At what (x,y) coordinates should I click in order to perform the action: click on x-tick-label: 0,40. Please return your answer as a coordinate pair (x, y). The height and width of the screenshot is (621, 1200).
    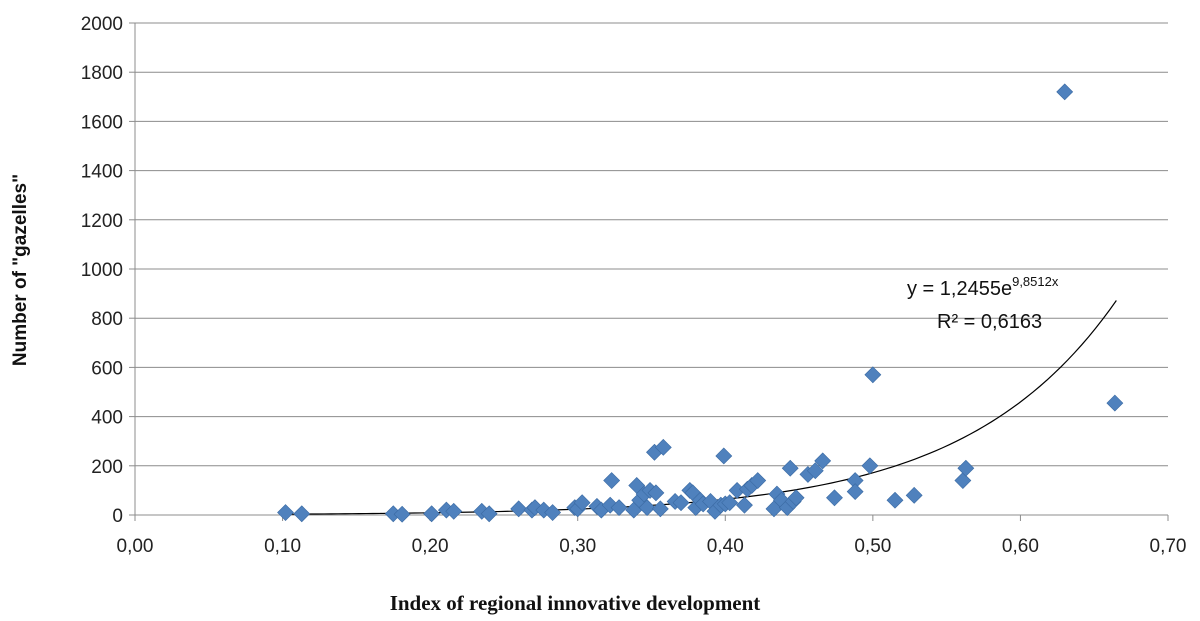
    Looking at the image, I should click on (725, 546).